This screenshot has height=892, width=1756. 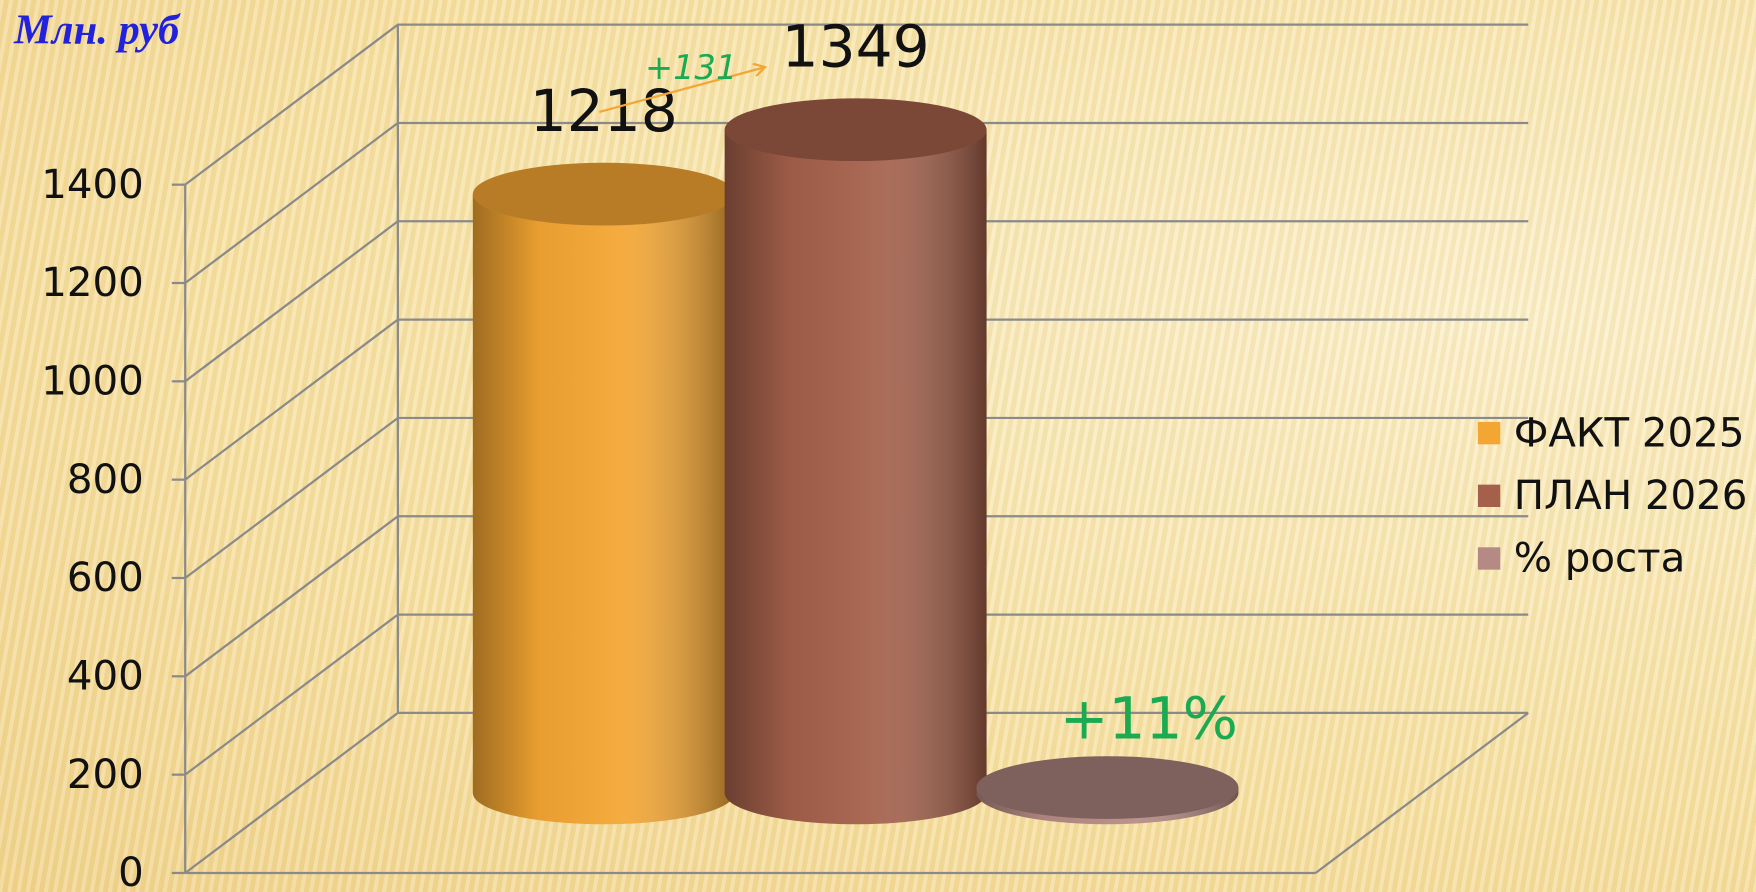 I want to click on annotation: +131, so click(x=691, y=67).